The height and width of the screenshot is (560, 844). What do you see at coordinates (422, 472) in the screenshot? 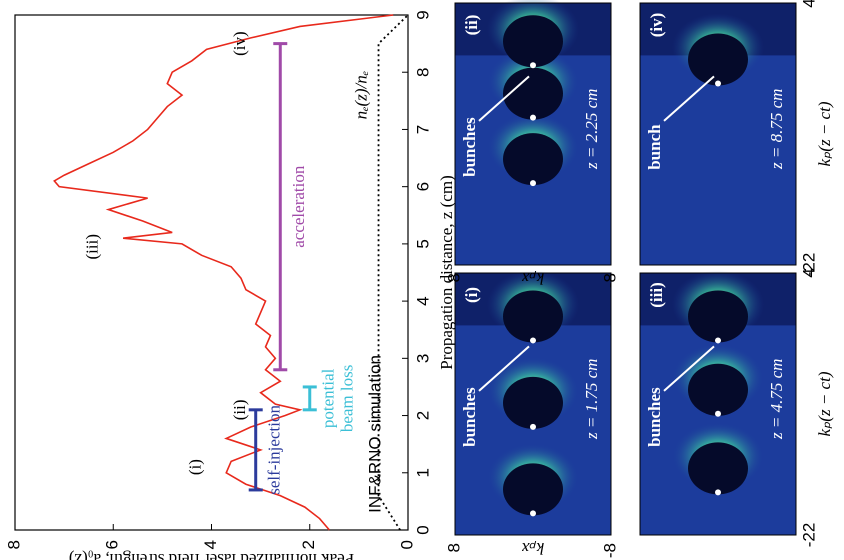
I see `x-tick-label: 1` at bounding box center [422, 472].